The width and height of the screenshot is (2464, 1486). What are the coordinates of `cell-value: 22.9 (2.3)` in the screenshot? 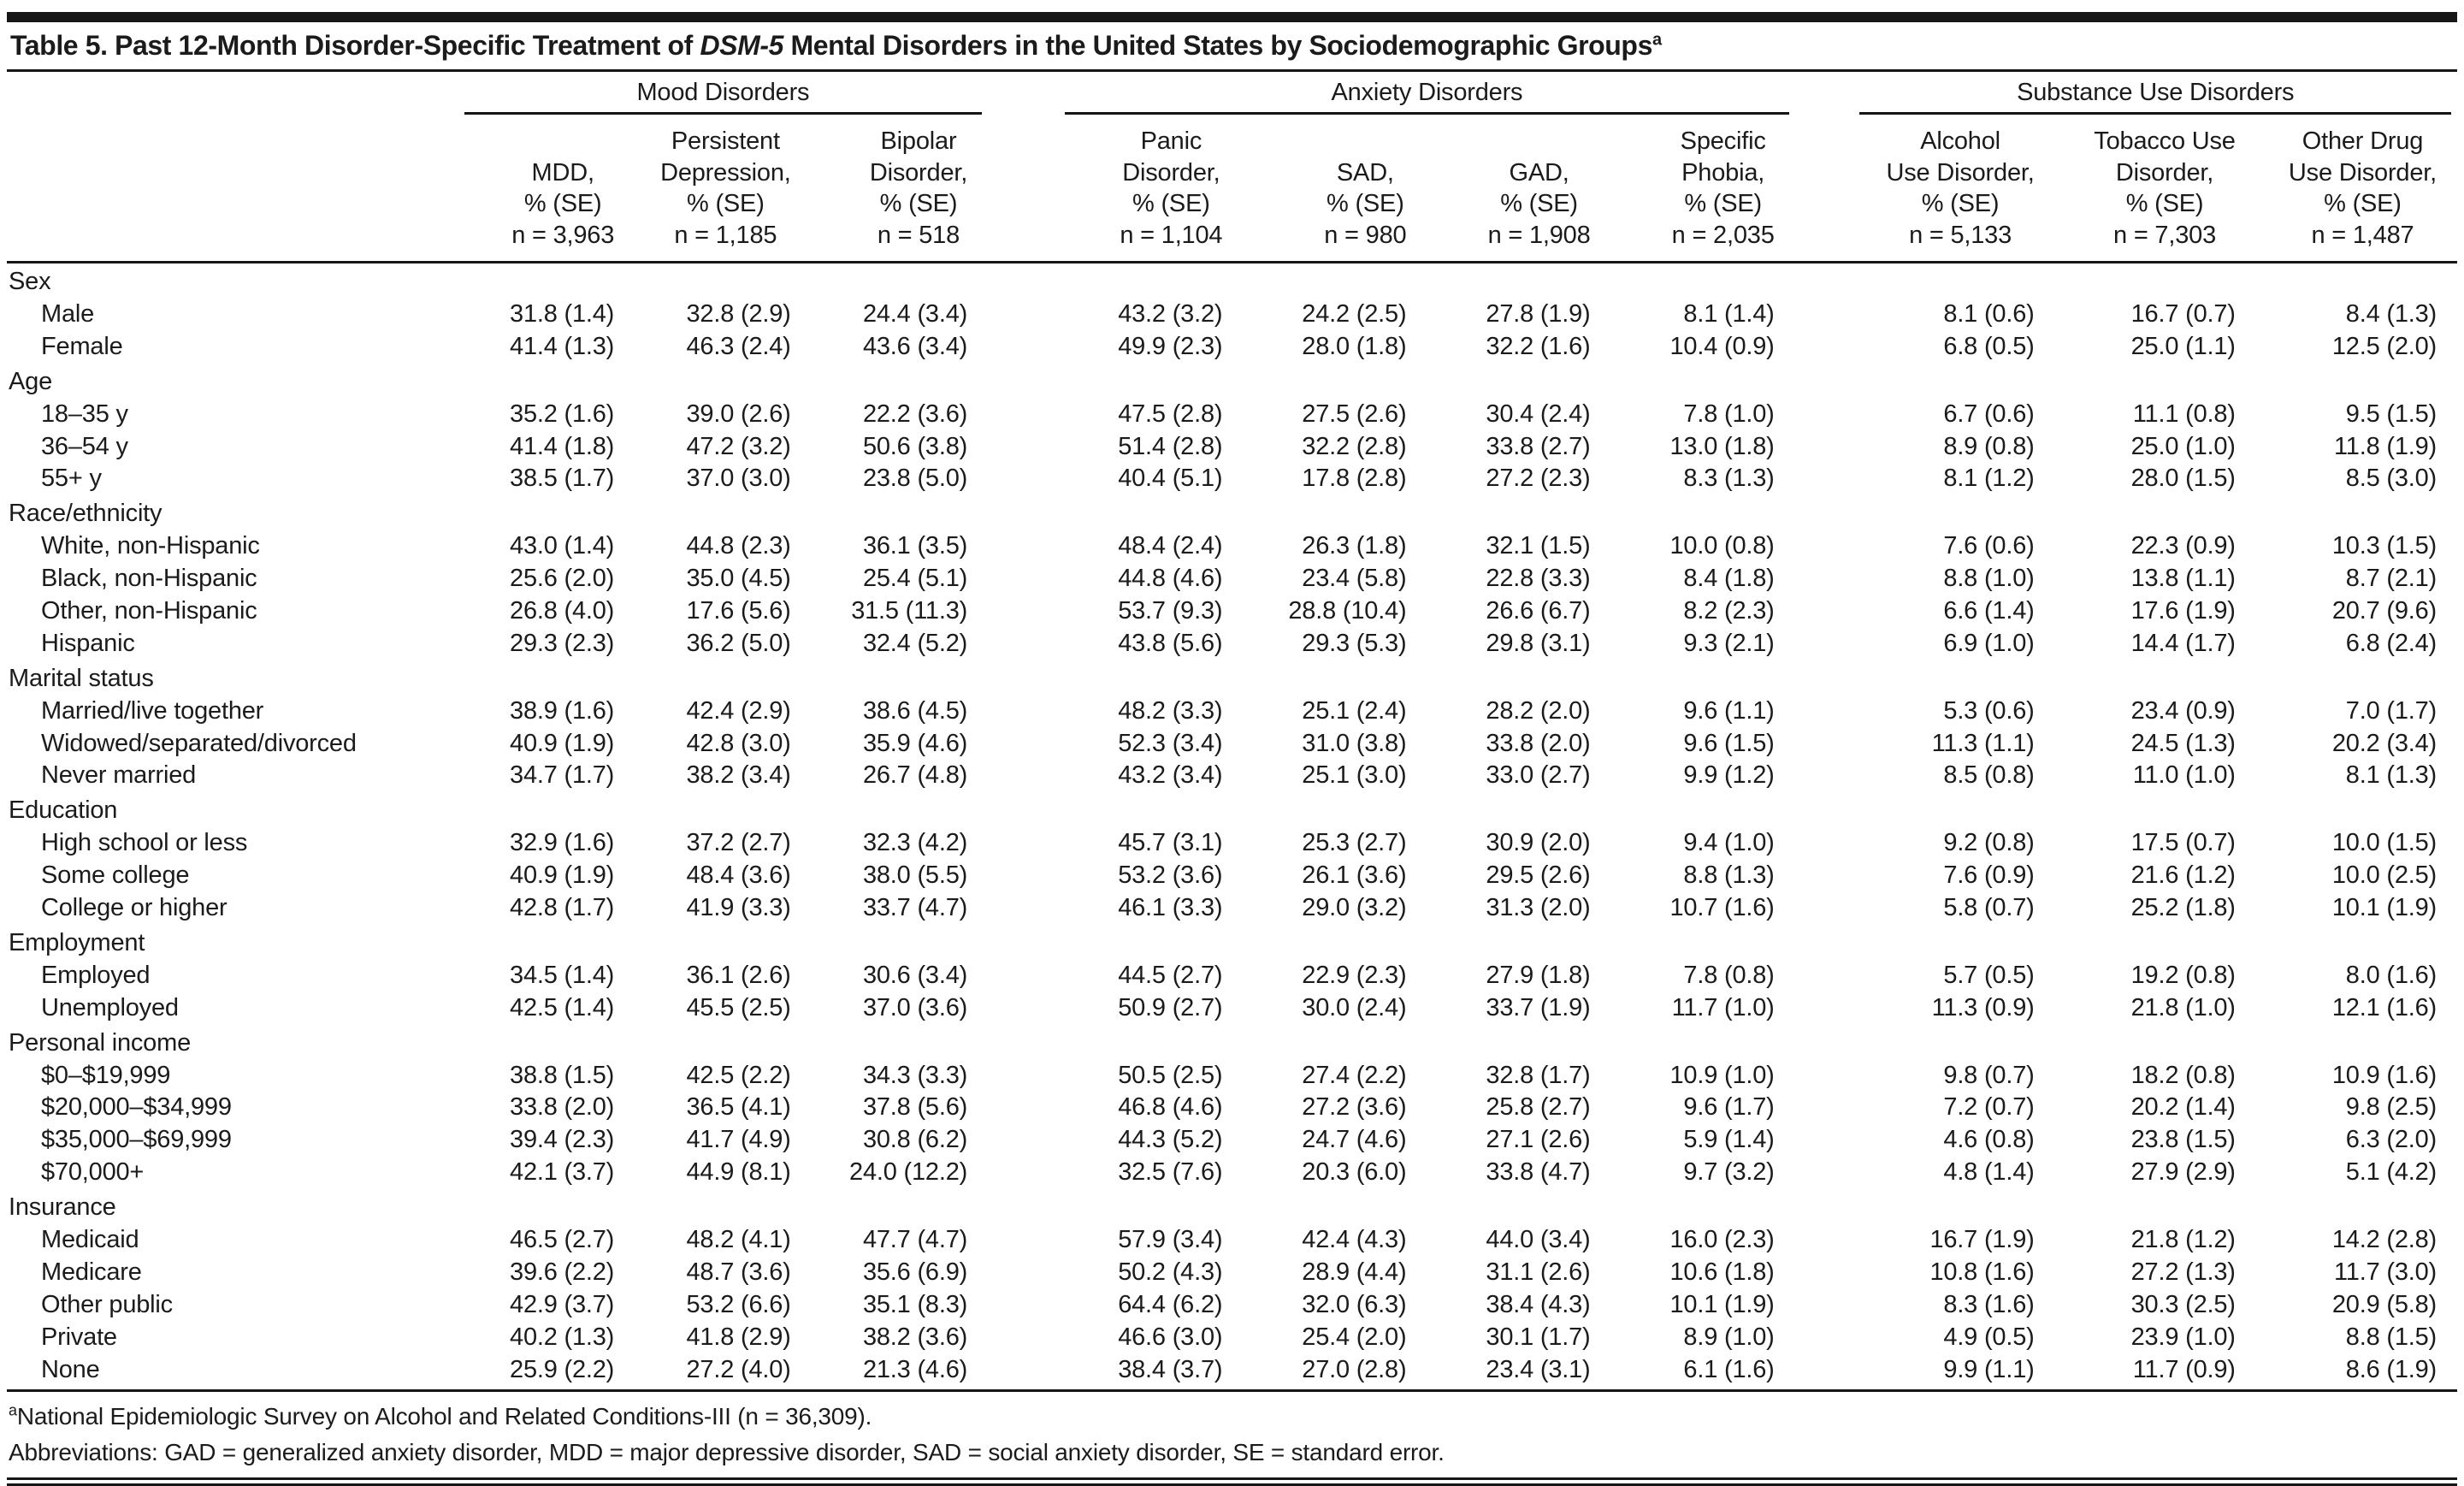 It's located at (1354, 975).